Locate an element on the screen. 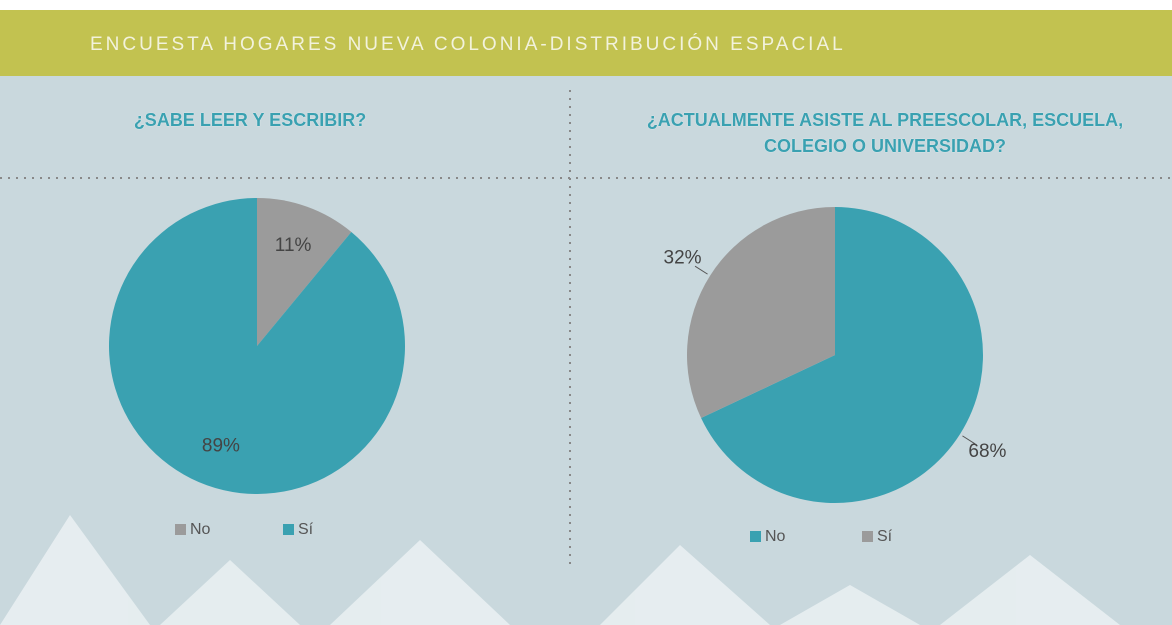 Image resolution: width=1172 pixels, height=625 pixels. data-label: 11% is located at coordinates (293, 245).